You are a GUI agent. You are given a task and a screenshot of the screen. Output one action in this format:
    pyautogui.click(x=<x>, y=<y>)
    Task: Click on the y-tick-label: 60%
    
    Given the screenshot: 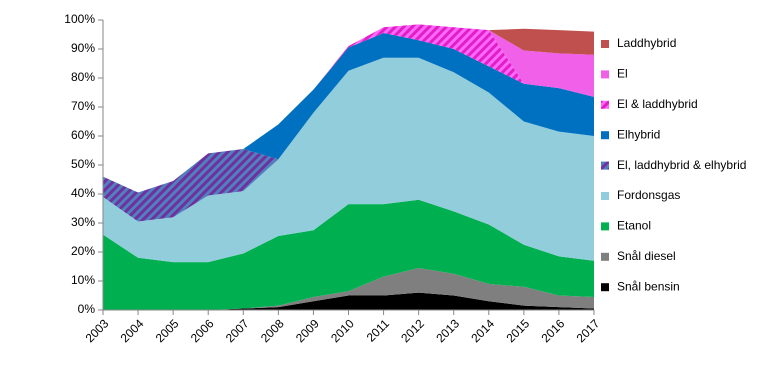 What is the action you would take?
    pyautogui.click(x=83, y=135)
    